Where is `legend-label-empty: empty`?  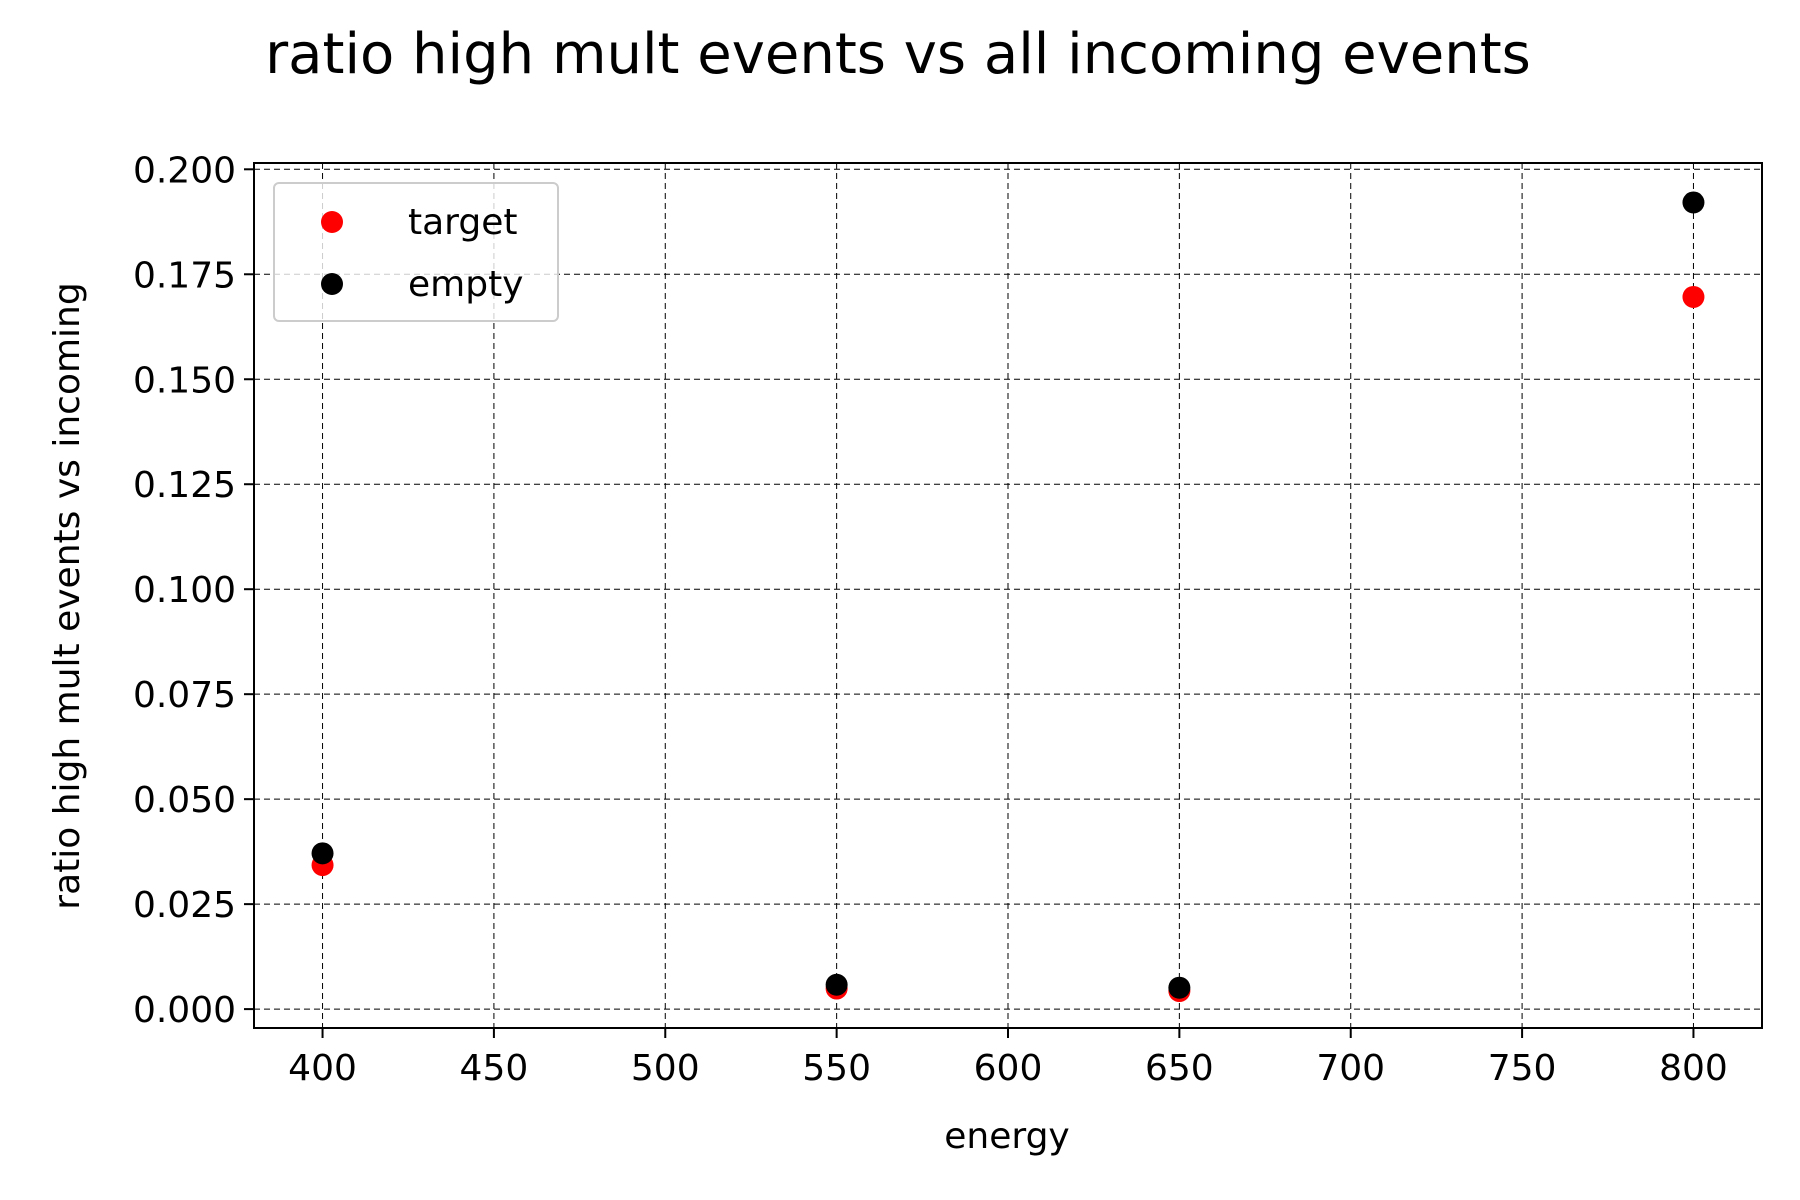 legend-label-empty: empty is located at coordinates (466, 284).